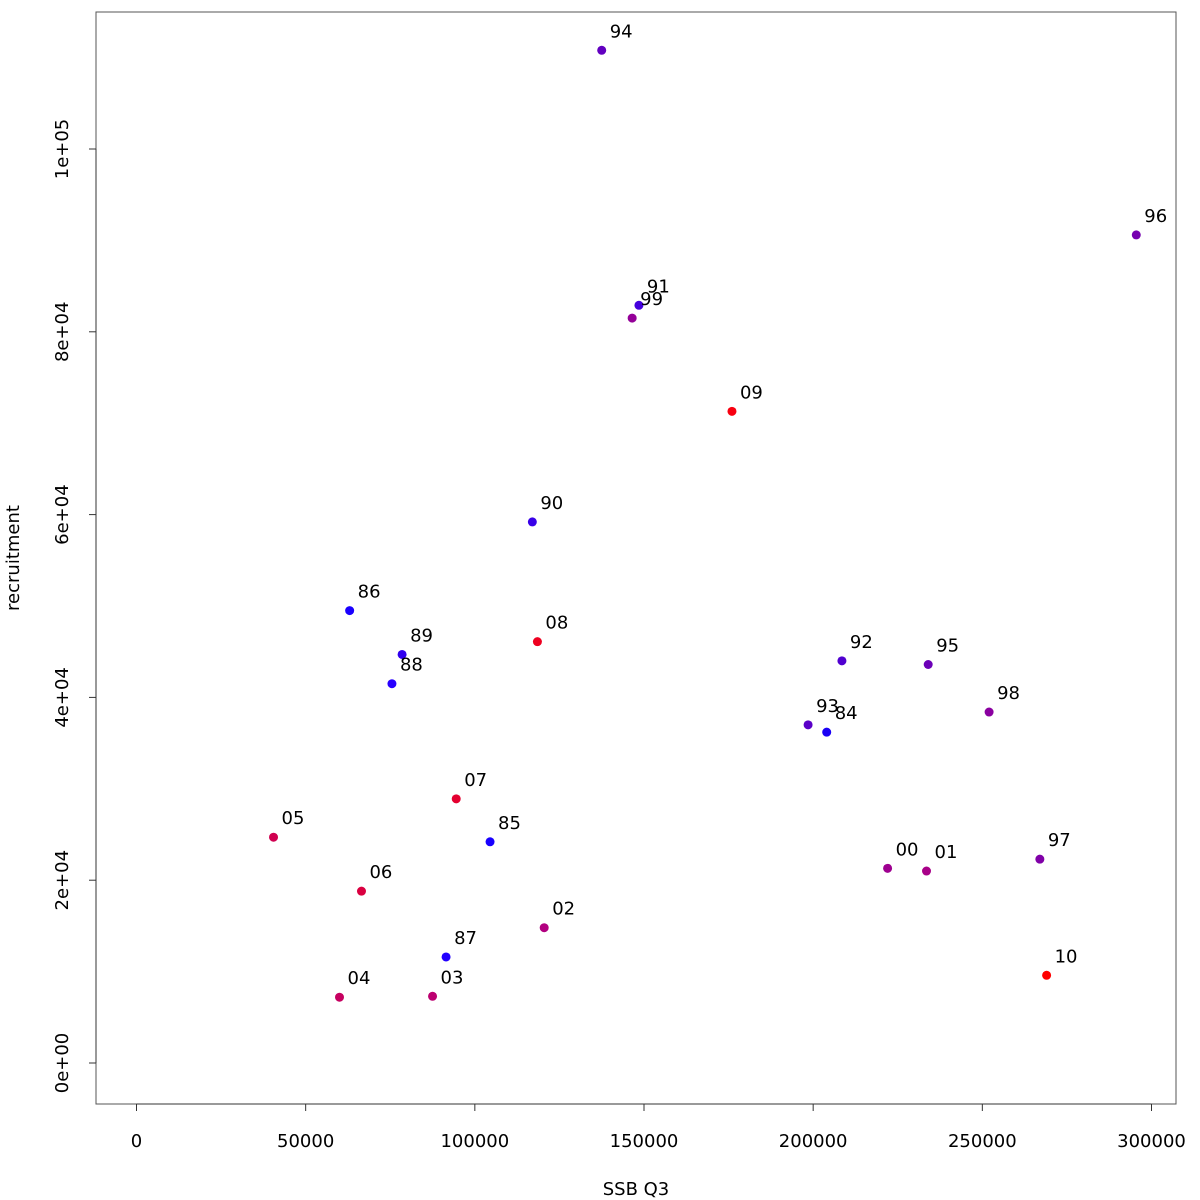  What do you see at coordinates (62, 514) in the screenshot?
I see `y-tick-label: 6e+04` at bounding box center [62, 514].